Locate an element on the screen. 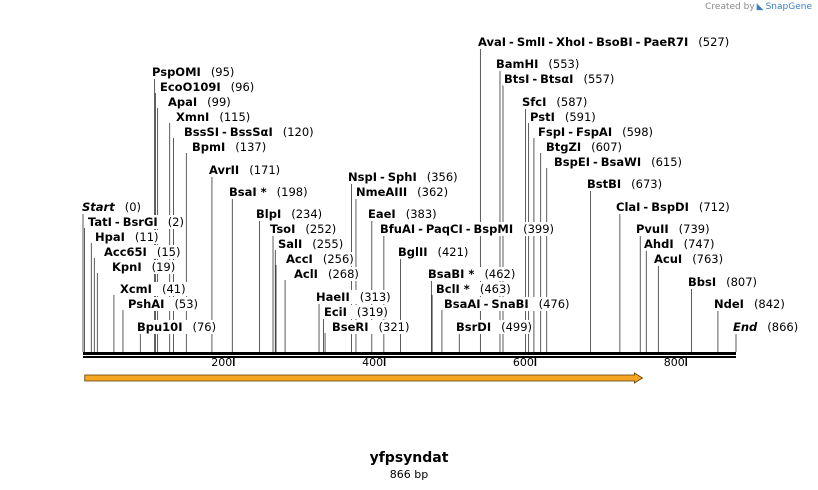 Image resolution: width=818 pixels, height=490 pixels. site-position: (362) is located at coordinates (433, 192).